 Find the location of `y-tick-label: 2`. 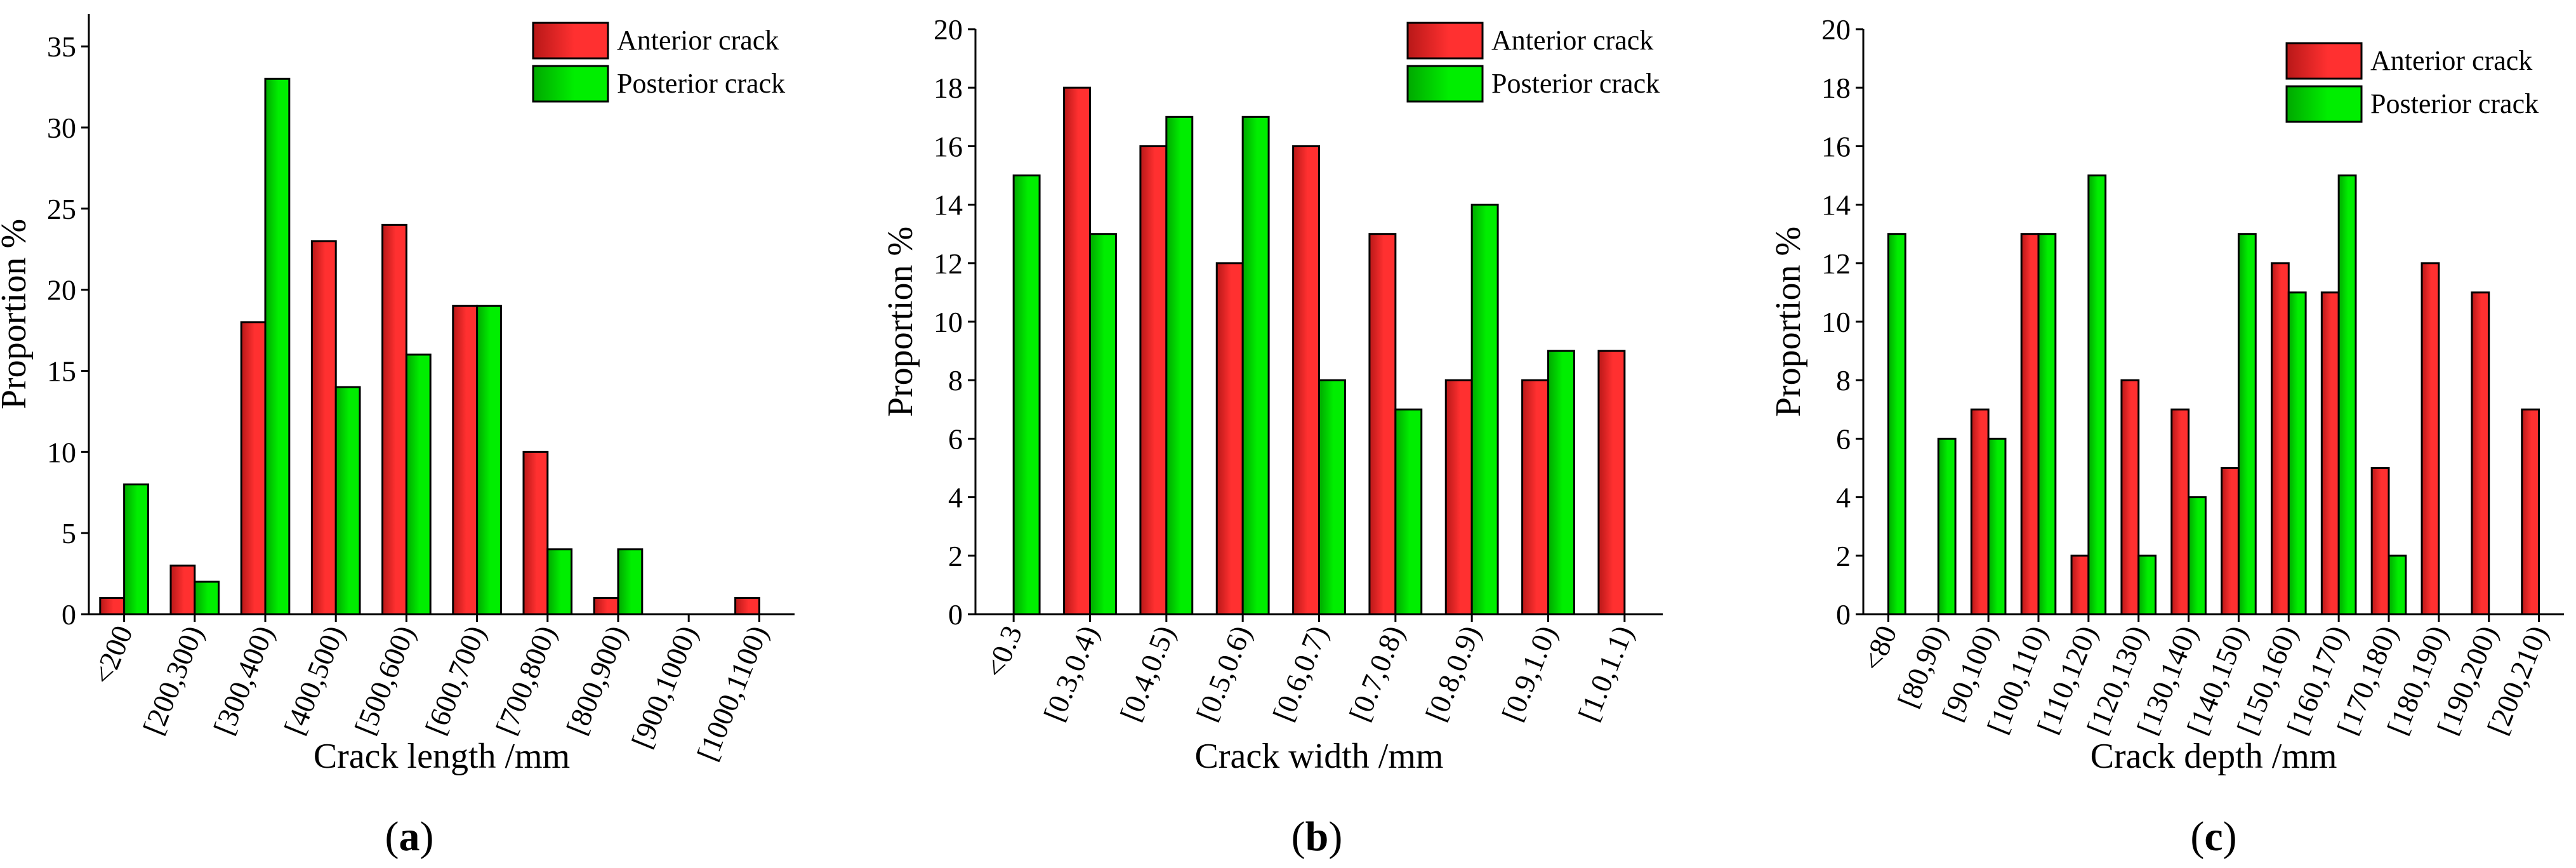

y-tick-label: 2 is located at coordinates (955, 556).